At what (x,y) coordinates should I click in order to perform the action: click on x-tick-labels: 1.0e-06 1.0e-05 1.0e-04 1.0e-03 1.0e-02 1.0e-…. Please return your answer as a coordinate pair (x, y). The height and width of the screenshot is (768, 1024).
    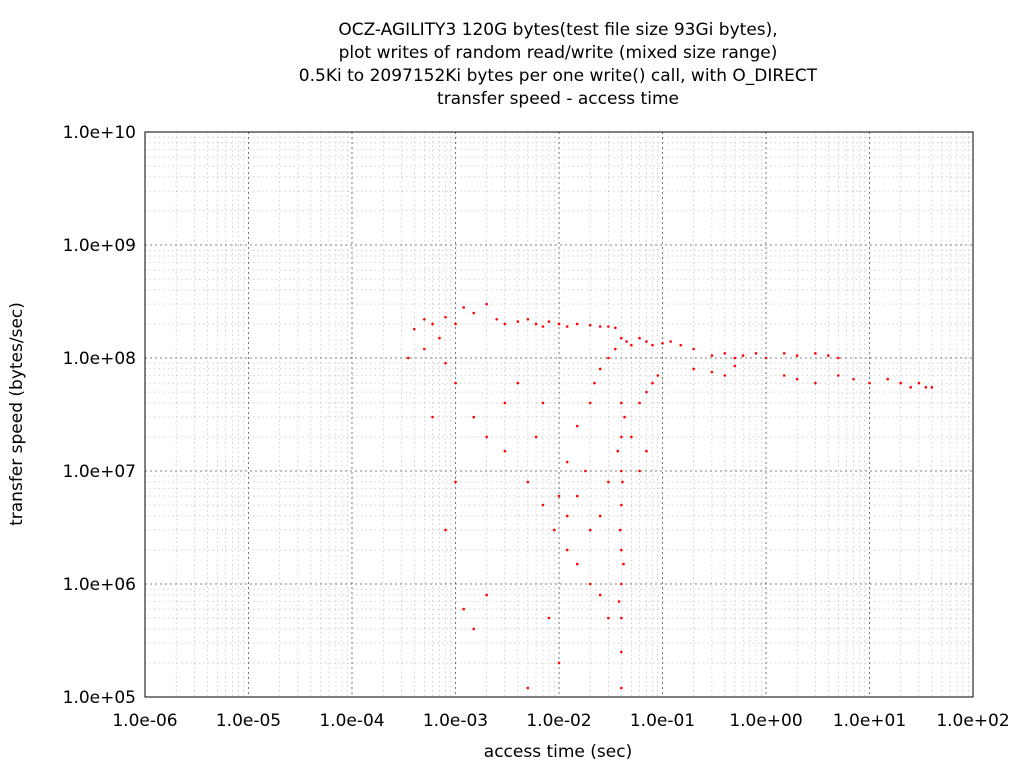
    Looking at the image, I should click on (560, 721).